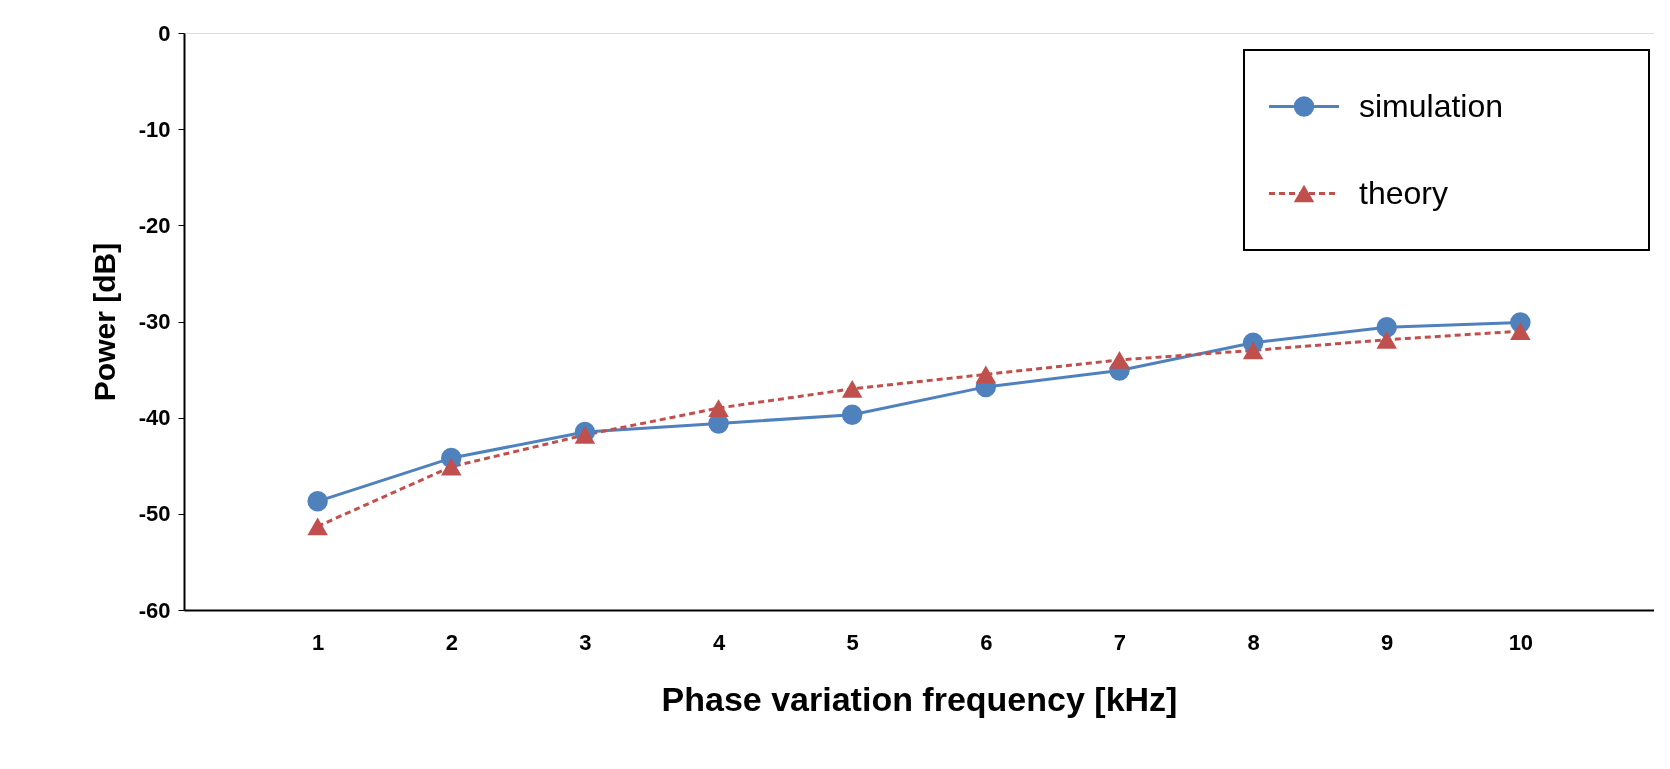  What do you see at coordinates (1431, 105) in the screenshot?
I see `legend-label: simulation` at bounding box center [1431, 105].